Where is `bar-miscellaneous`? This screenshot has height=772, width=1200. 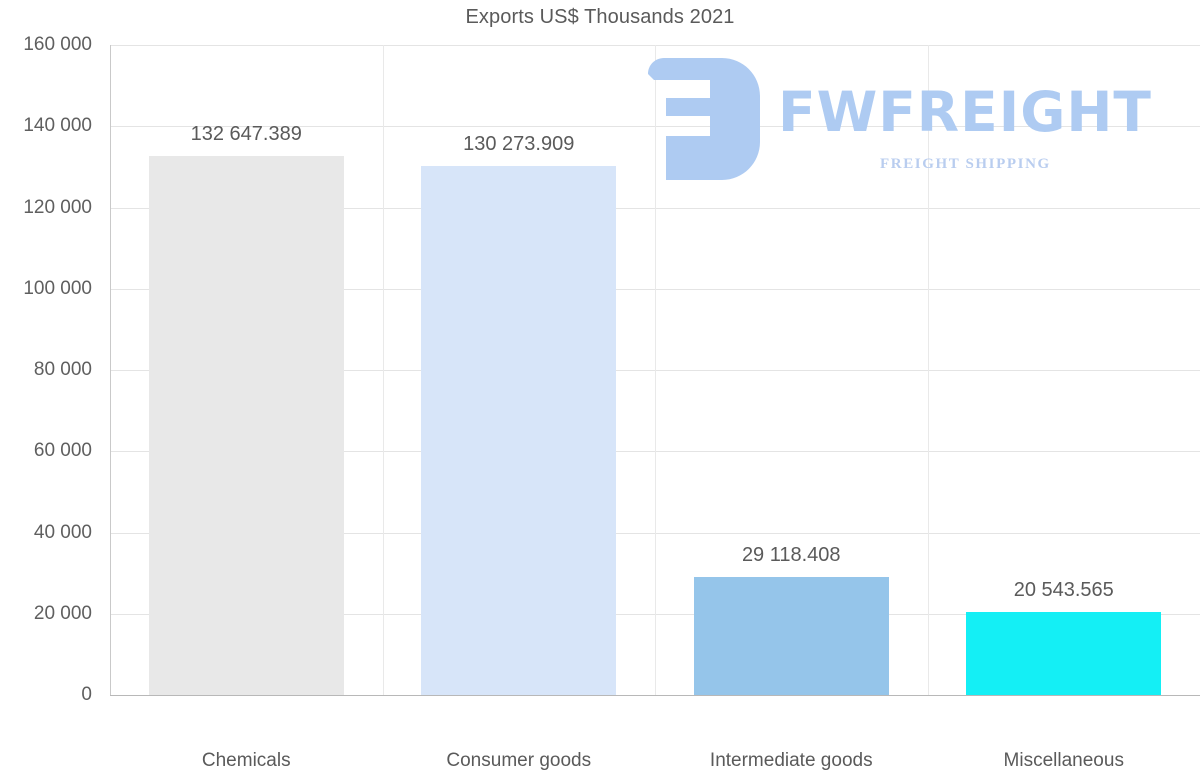 bar-miscellaneous is located at coordinates (1064, 653).